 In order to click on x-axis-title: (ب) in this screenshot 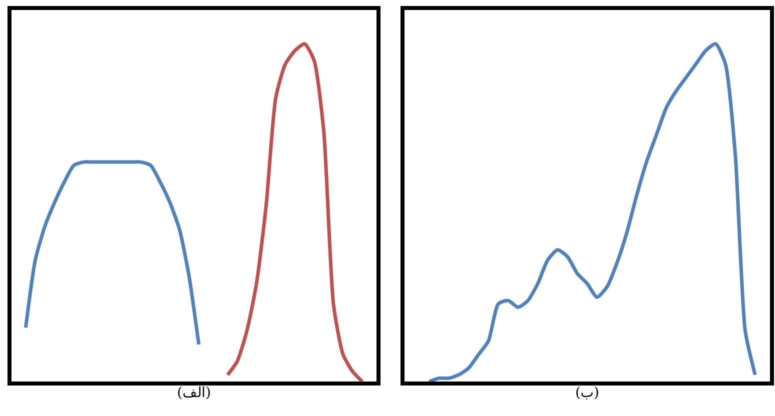, I will do `click(587, 393)`.